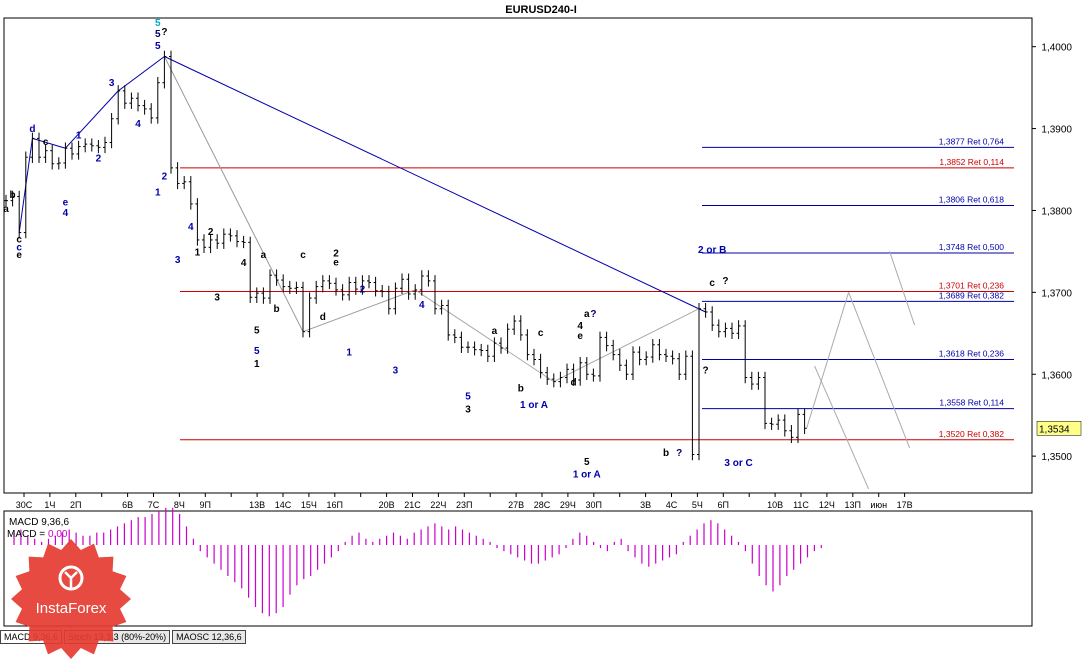 This screenshot has width=1082, height=665. I want to click on time-tick-label: 2П, so click(75, 505).